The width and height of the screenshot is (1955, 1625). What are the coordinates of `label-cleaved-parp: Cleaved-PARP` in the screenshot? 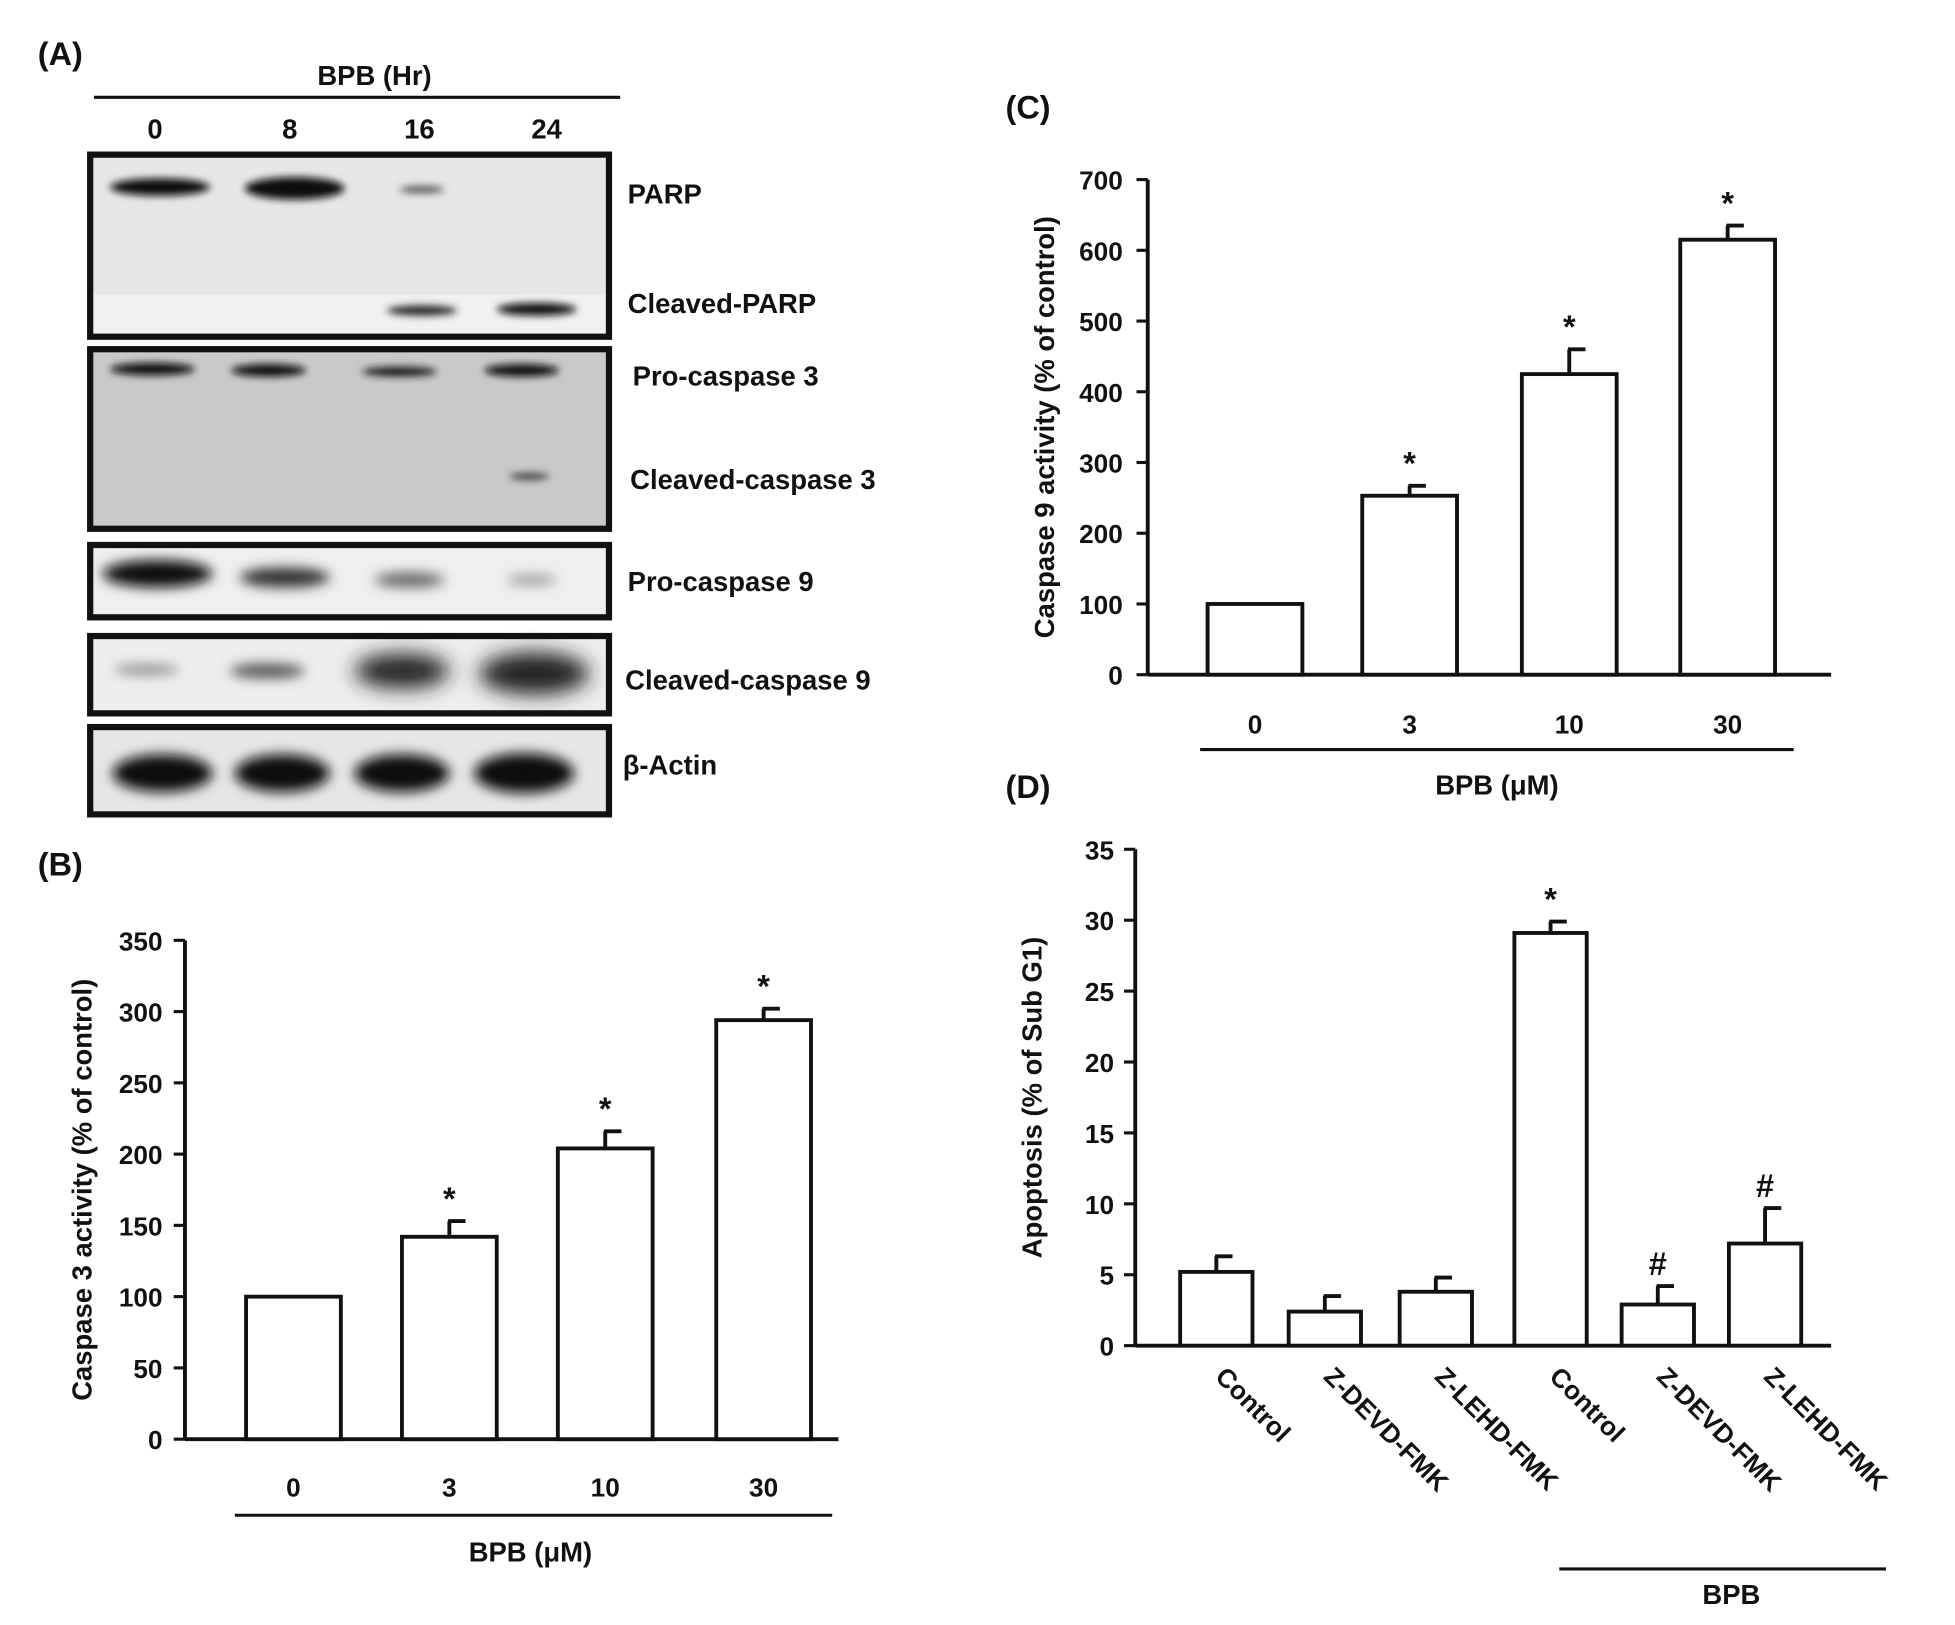 It's located at (722, 303).